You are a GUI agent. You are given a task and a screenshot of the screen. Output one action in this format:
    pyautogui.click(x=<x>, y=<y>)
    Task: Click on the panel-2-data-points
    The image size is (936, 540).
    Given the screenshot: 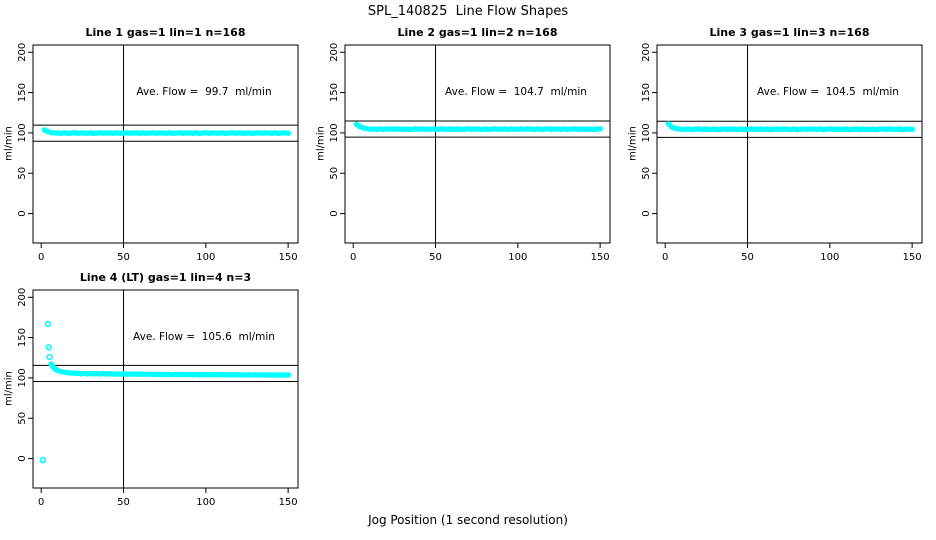 What is the action you would take?
    pyautogui.click(x=478, y=127)
    